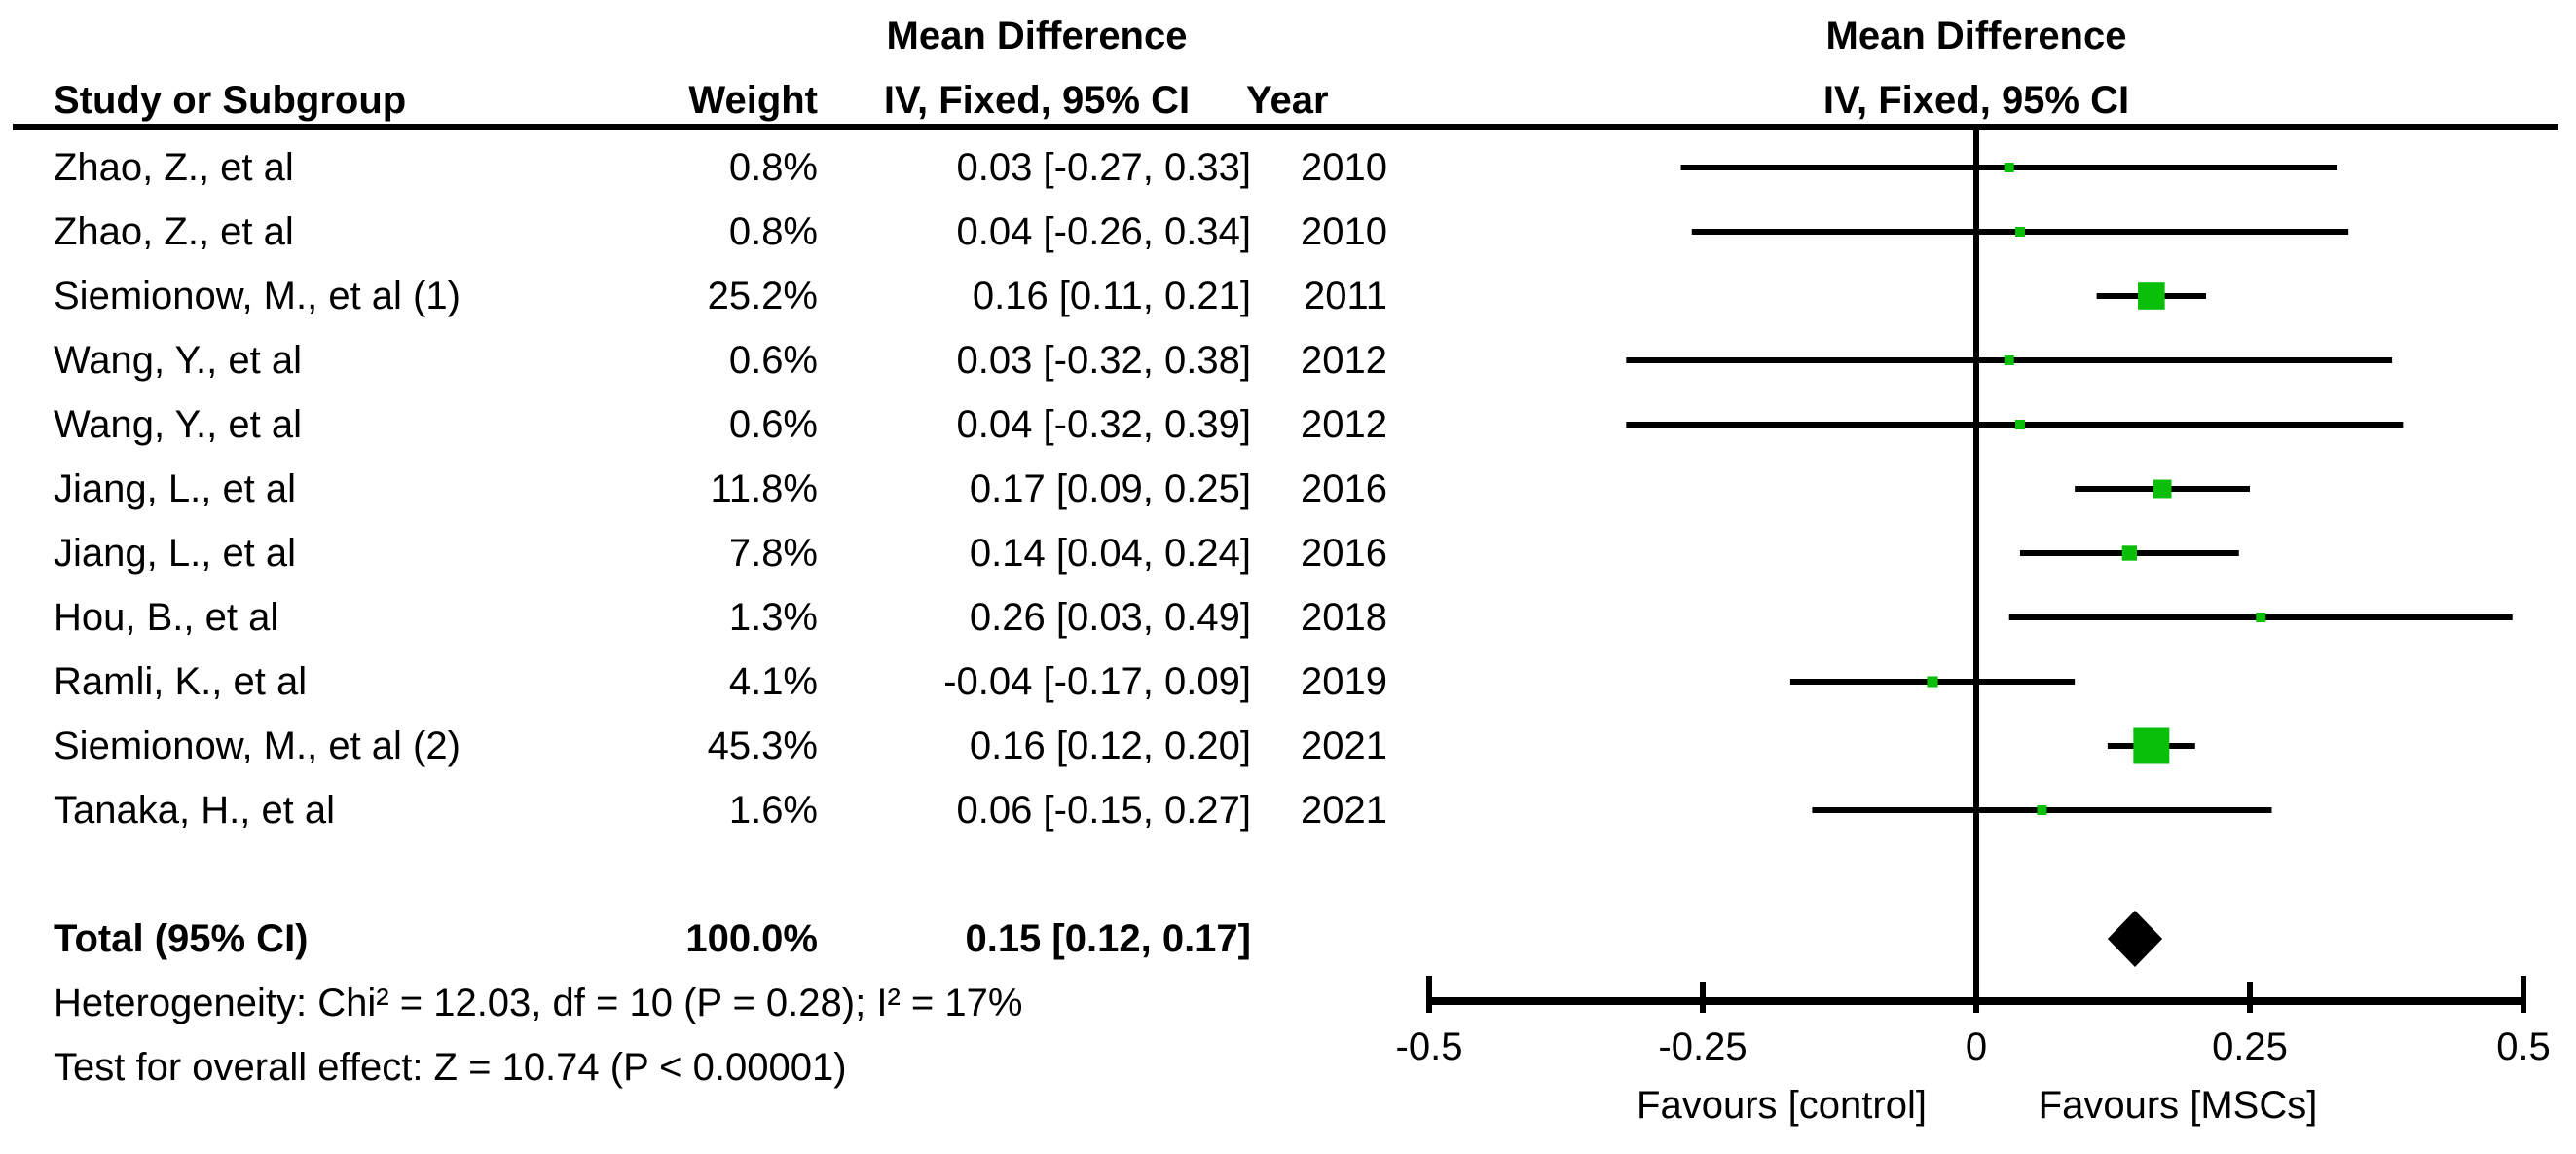 Image resolution: width=2576 pixels, height=1154 pixels. What do you see at coordinates (1429, 1046) in the screenshot?
I see `axis-tick-label: -0.5` at bounding box center [1429, 1046].